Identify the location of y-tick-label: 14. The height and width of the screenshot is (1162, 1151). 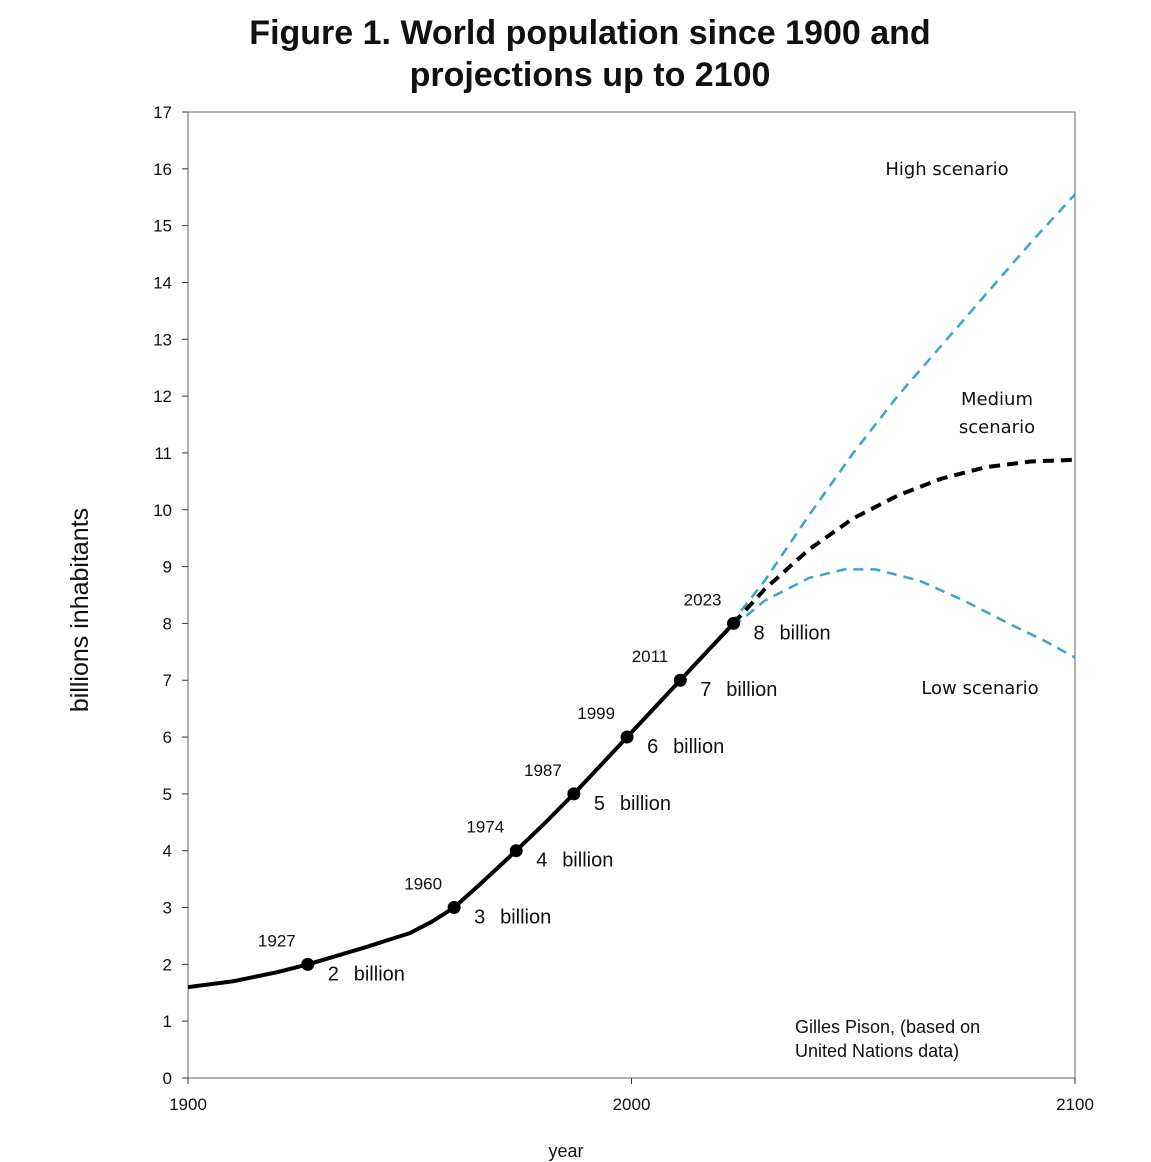
(162, 282).